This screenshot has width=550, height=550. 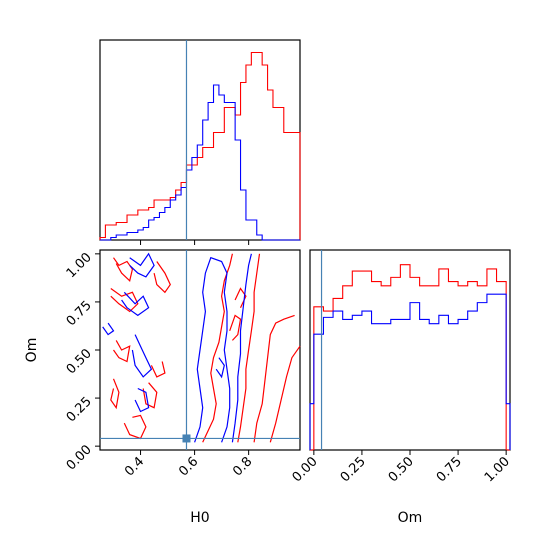 I want to click on om-x-tick-label-0: 0.00, so click(x=305, y=469).